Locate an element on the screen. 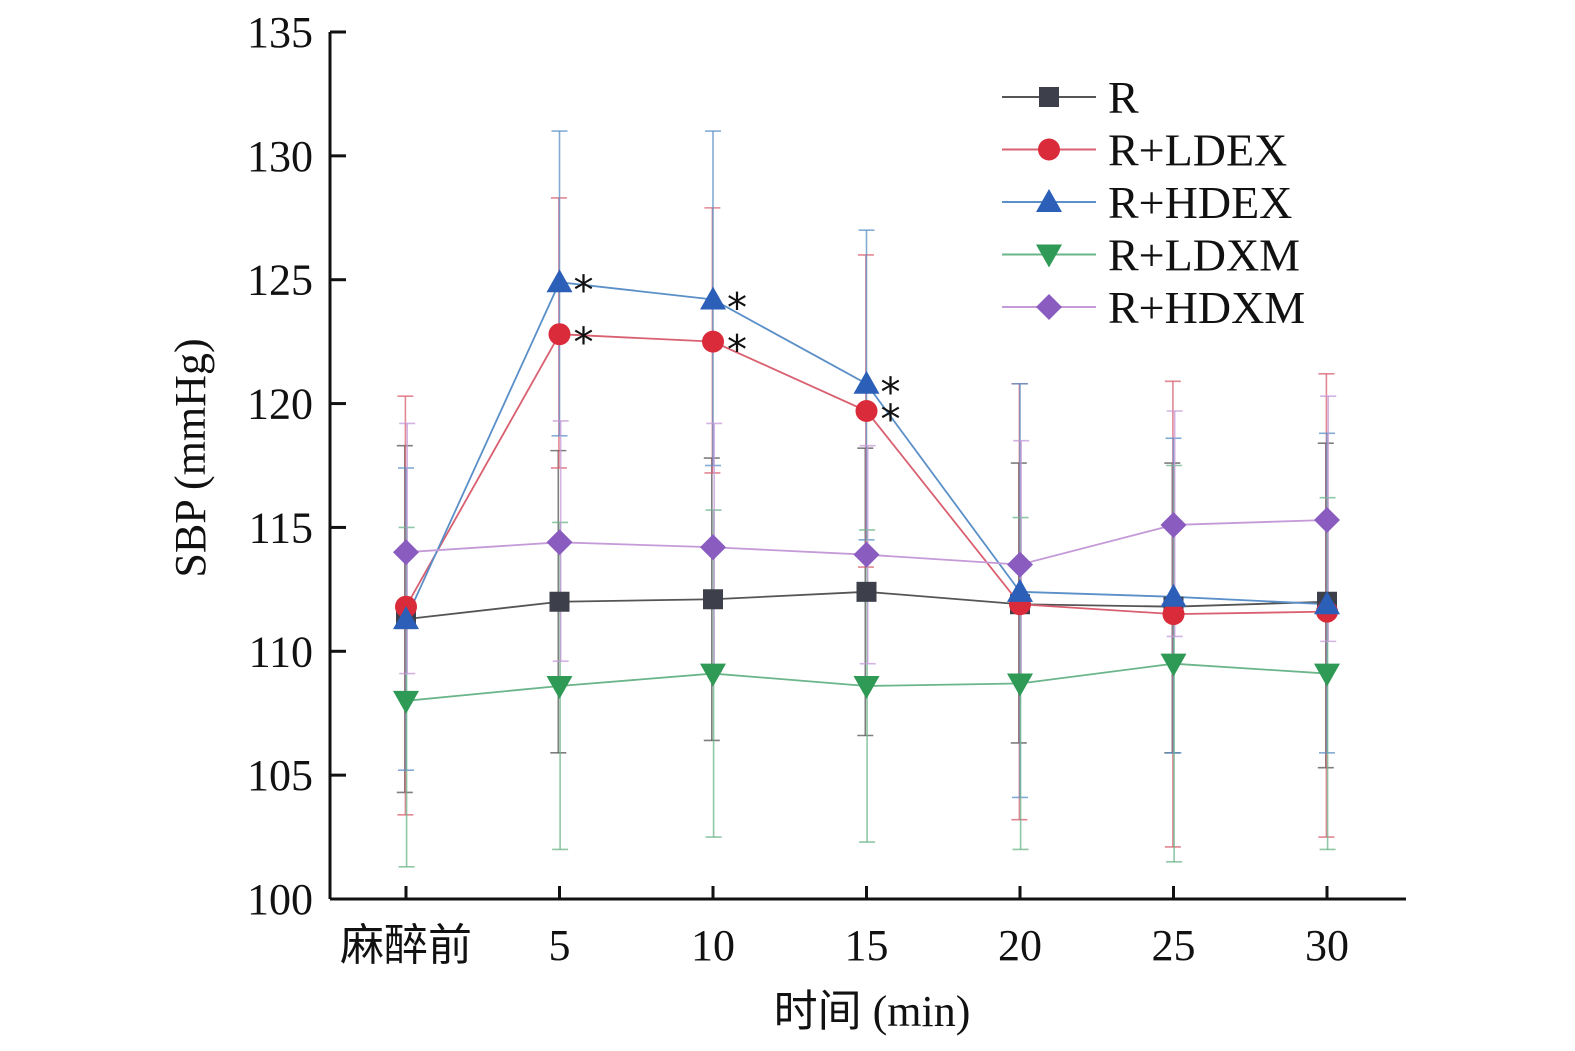  significance-annotations: * *** ** is located at coordinates (737, 355).